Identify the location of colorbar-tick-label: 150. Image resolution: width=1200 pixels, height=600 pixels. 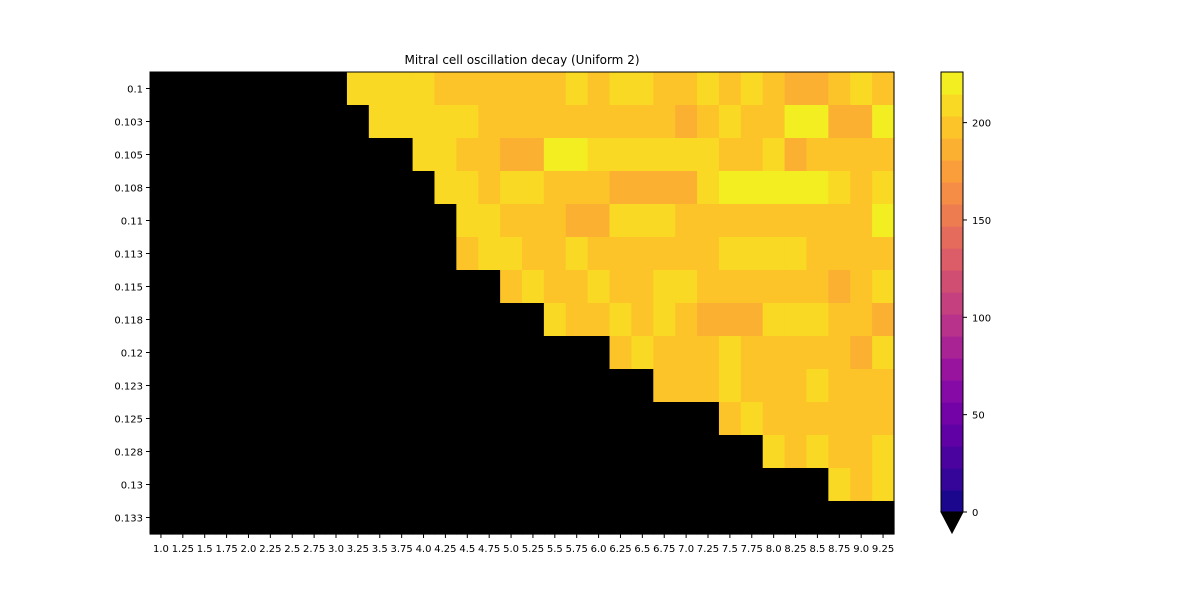
(981, 221).